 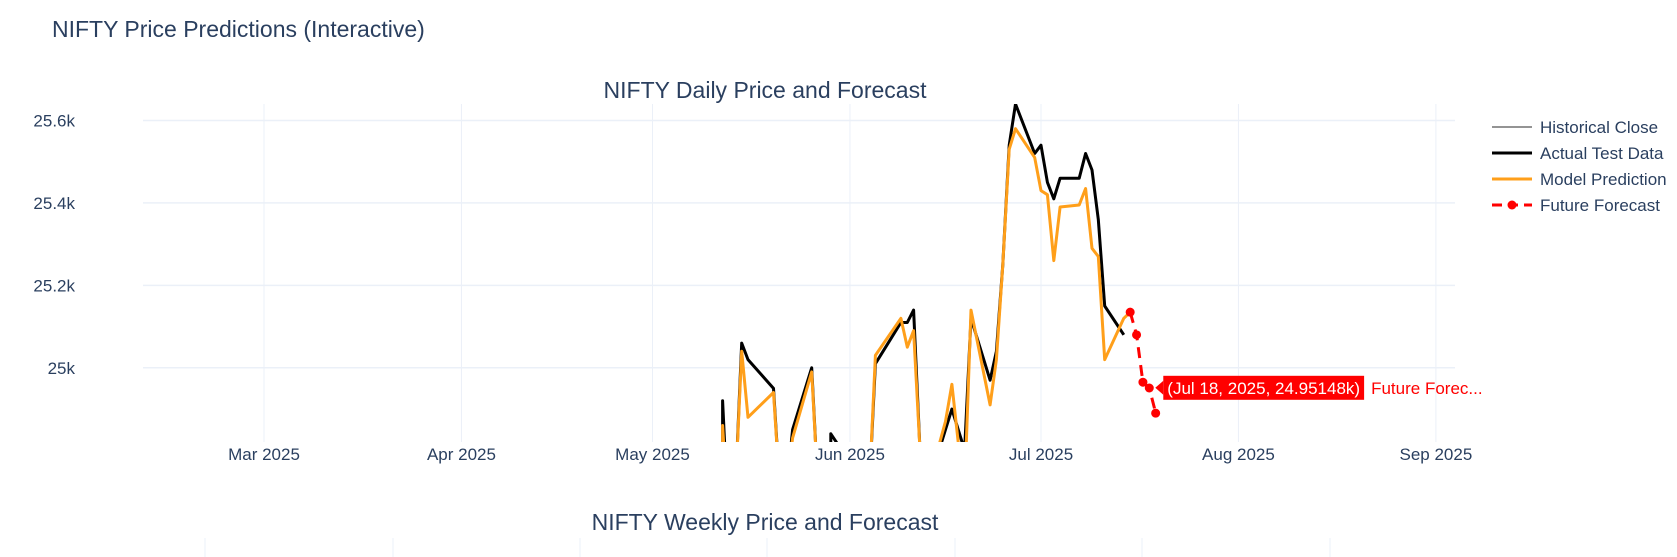 I want to click on chart-title-daily: NIFTY Daily Price and Forecast, so click(x=766, y=90).